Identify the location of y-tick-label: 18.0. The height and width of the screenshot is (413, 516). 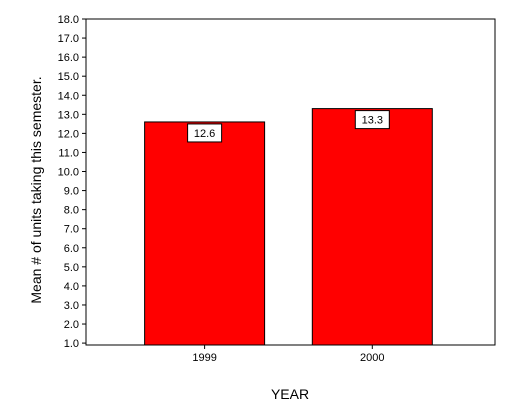
(68, 20).